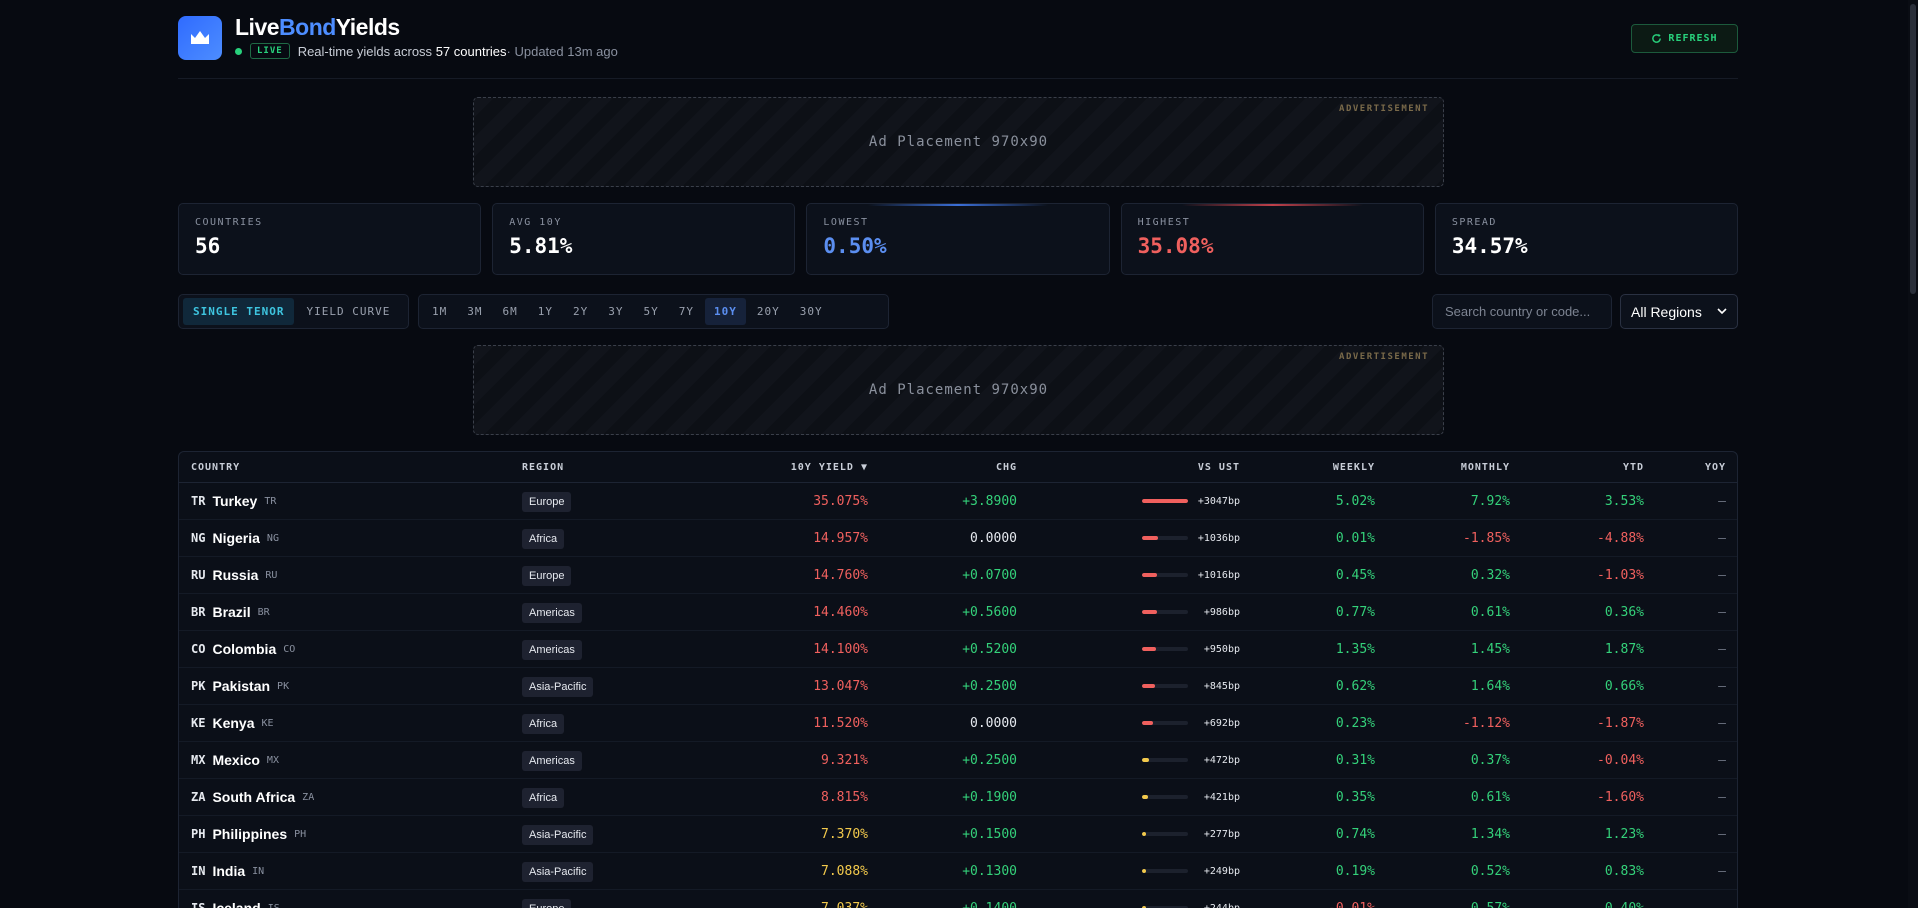  Describe the element at coordinates (558, 687) in the screenshot. I see `region-badge: Asia-Pacific` at that location.